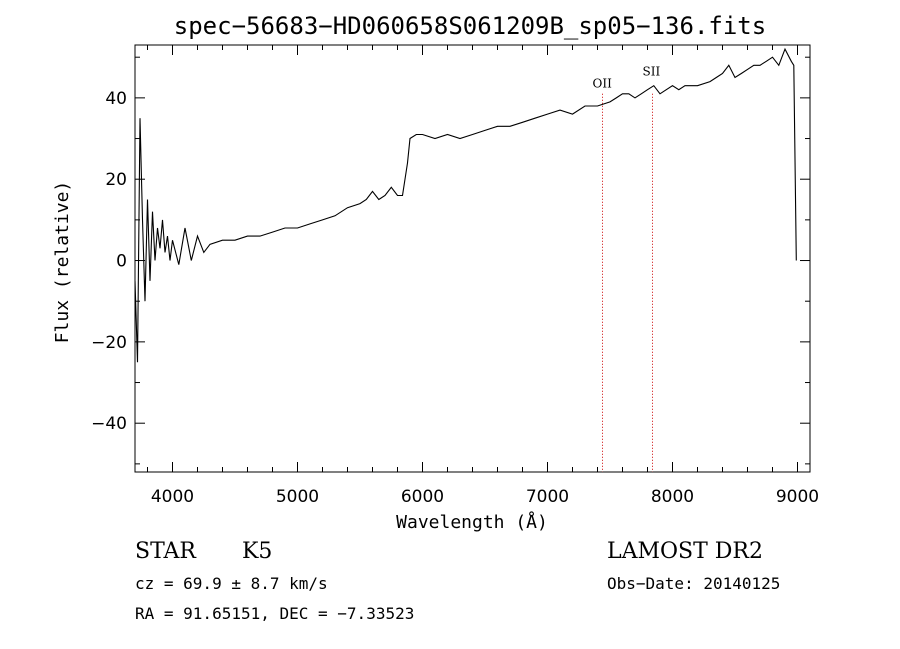 This screenshot has height=649, width=900. What do you see at coordinates (109, 424) in the screenshot?
I see `y-tick-label: −40` at bounding box center [109, 424].